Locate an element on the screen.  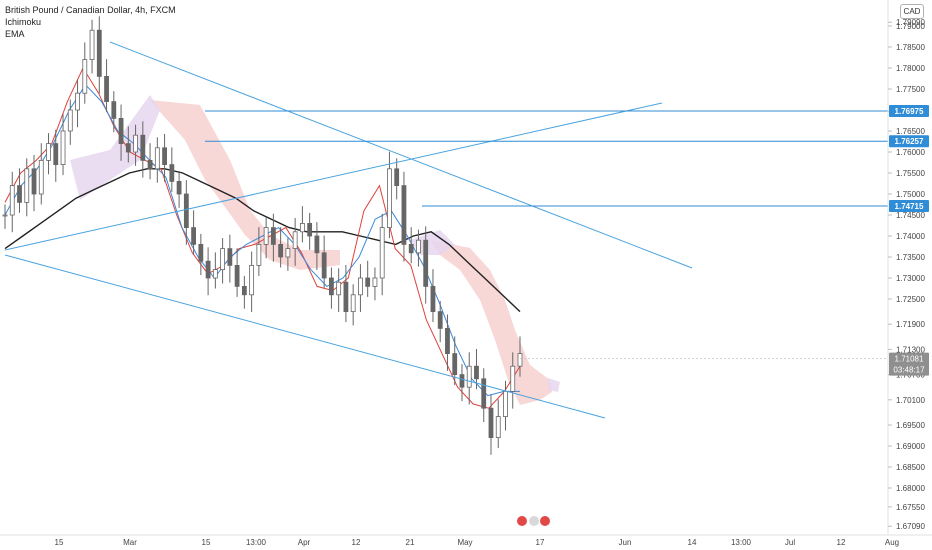
y-tick-label: 1.73000 is located at coordinates (910, 278).